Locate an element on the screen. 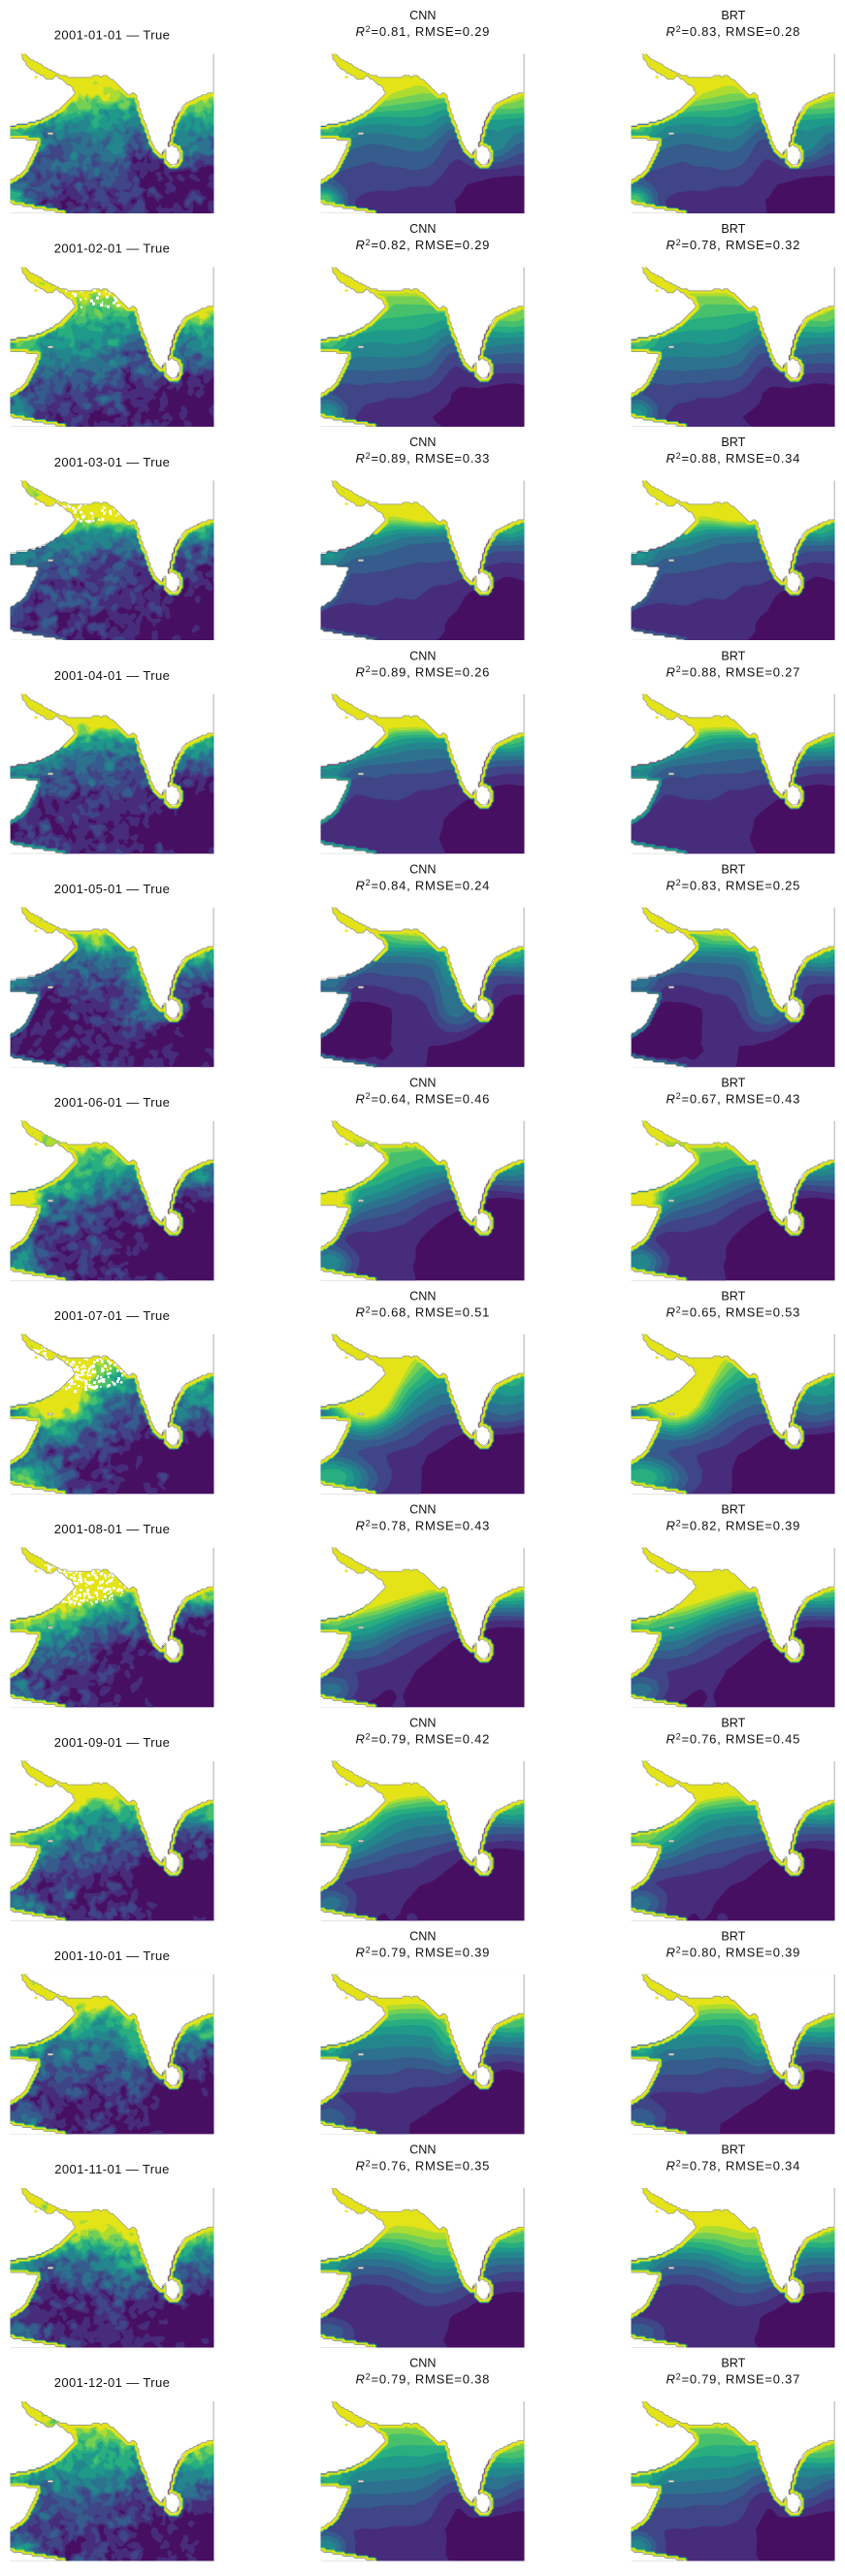 This screenshot has width=845, height=2576. svg-text: R2=0.78, RMSE=0.32 is located at coordinates (733, 245).